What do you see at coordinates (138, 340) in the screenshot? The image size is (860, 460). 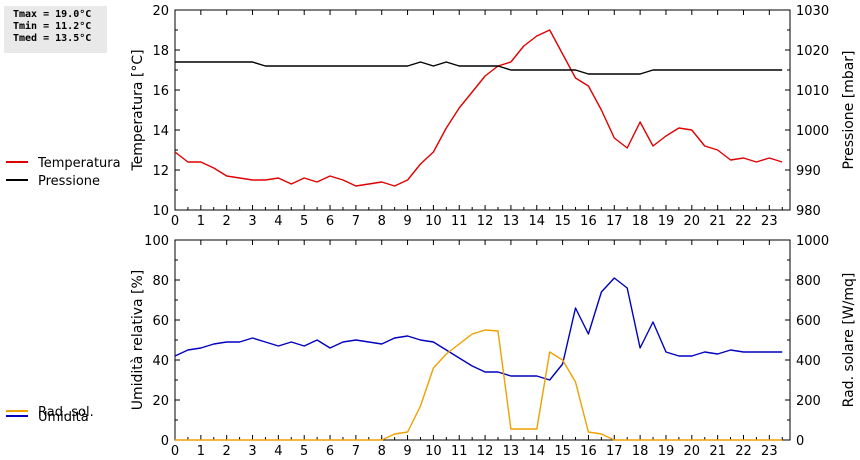 I see `y-axis-label: Umidità relativa [%]` at bounding box center [138, 340].